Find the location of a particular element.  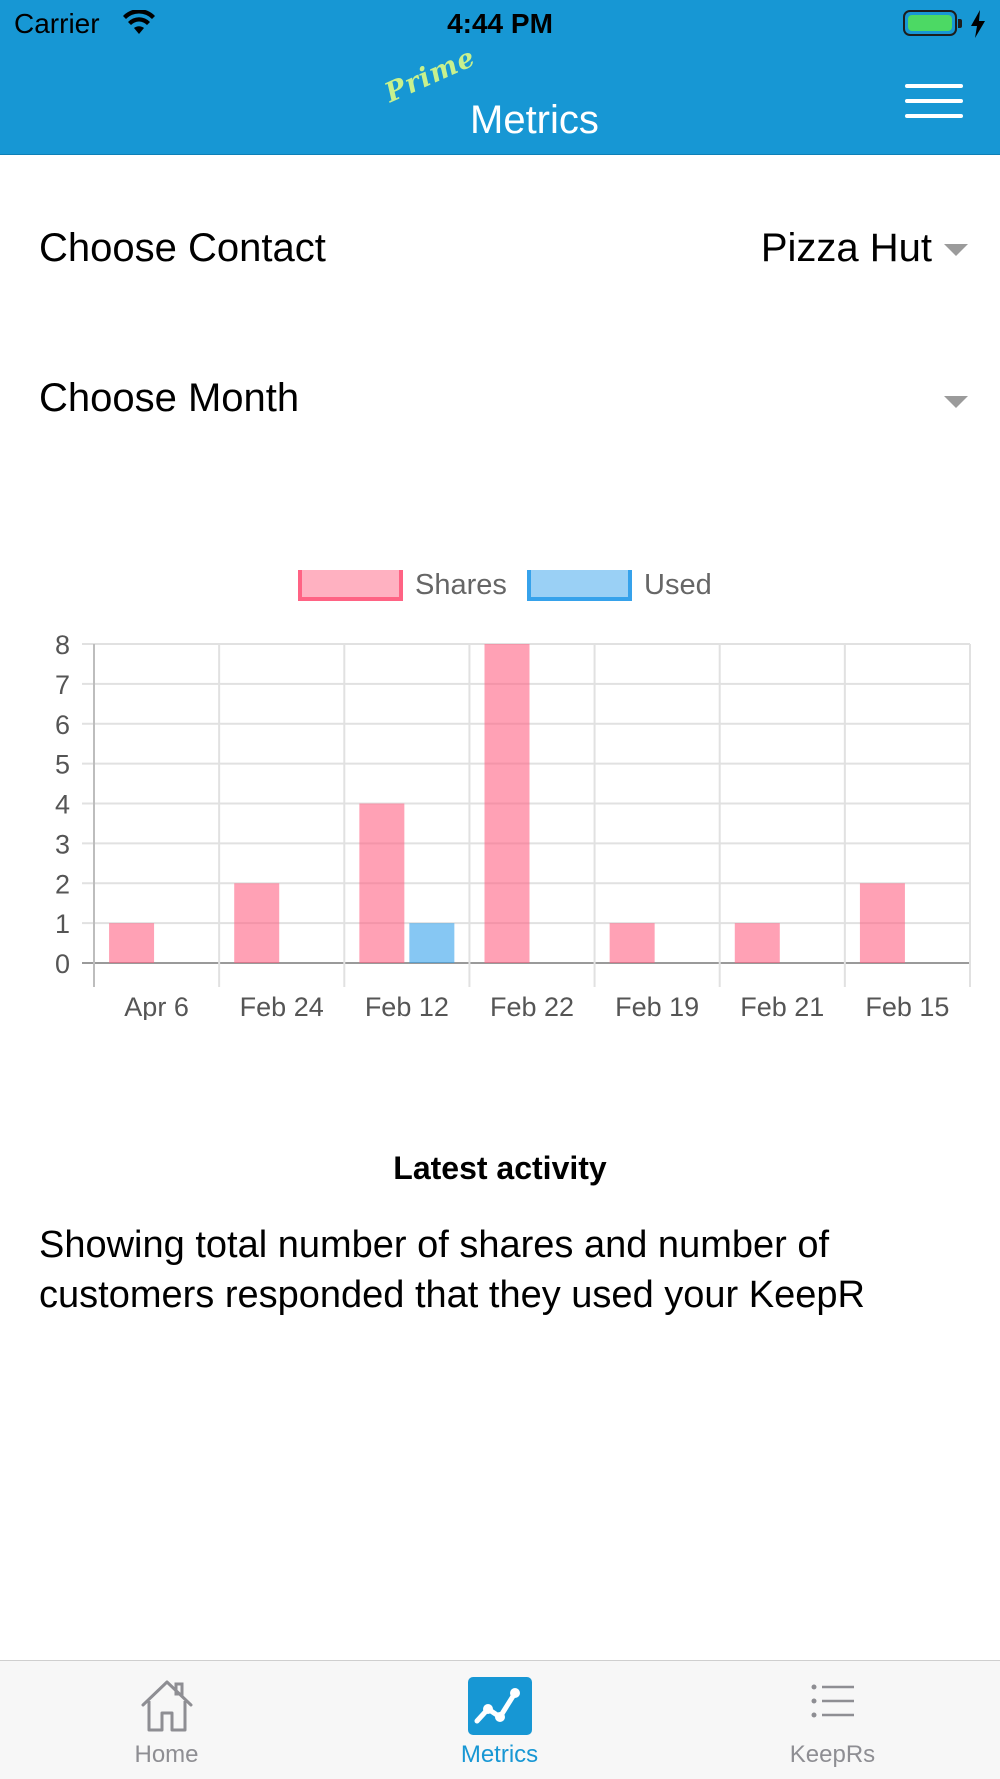

wifi-icon is located at coordinates (139, 22).